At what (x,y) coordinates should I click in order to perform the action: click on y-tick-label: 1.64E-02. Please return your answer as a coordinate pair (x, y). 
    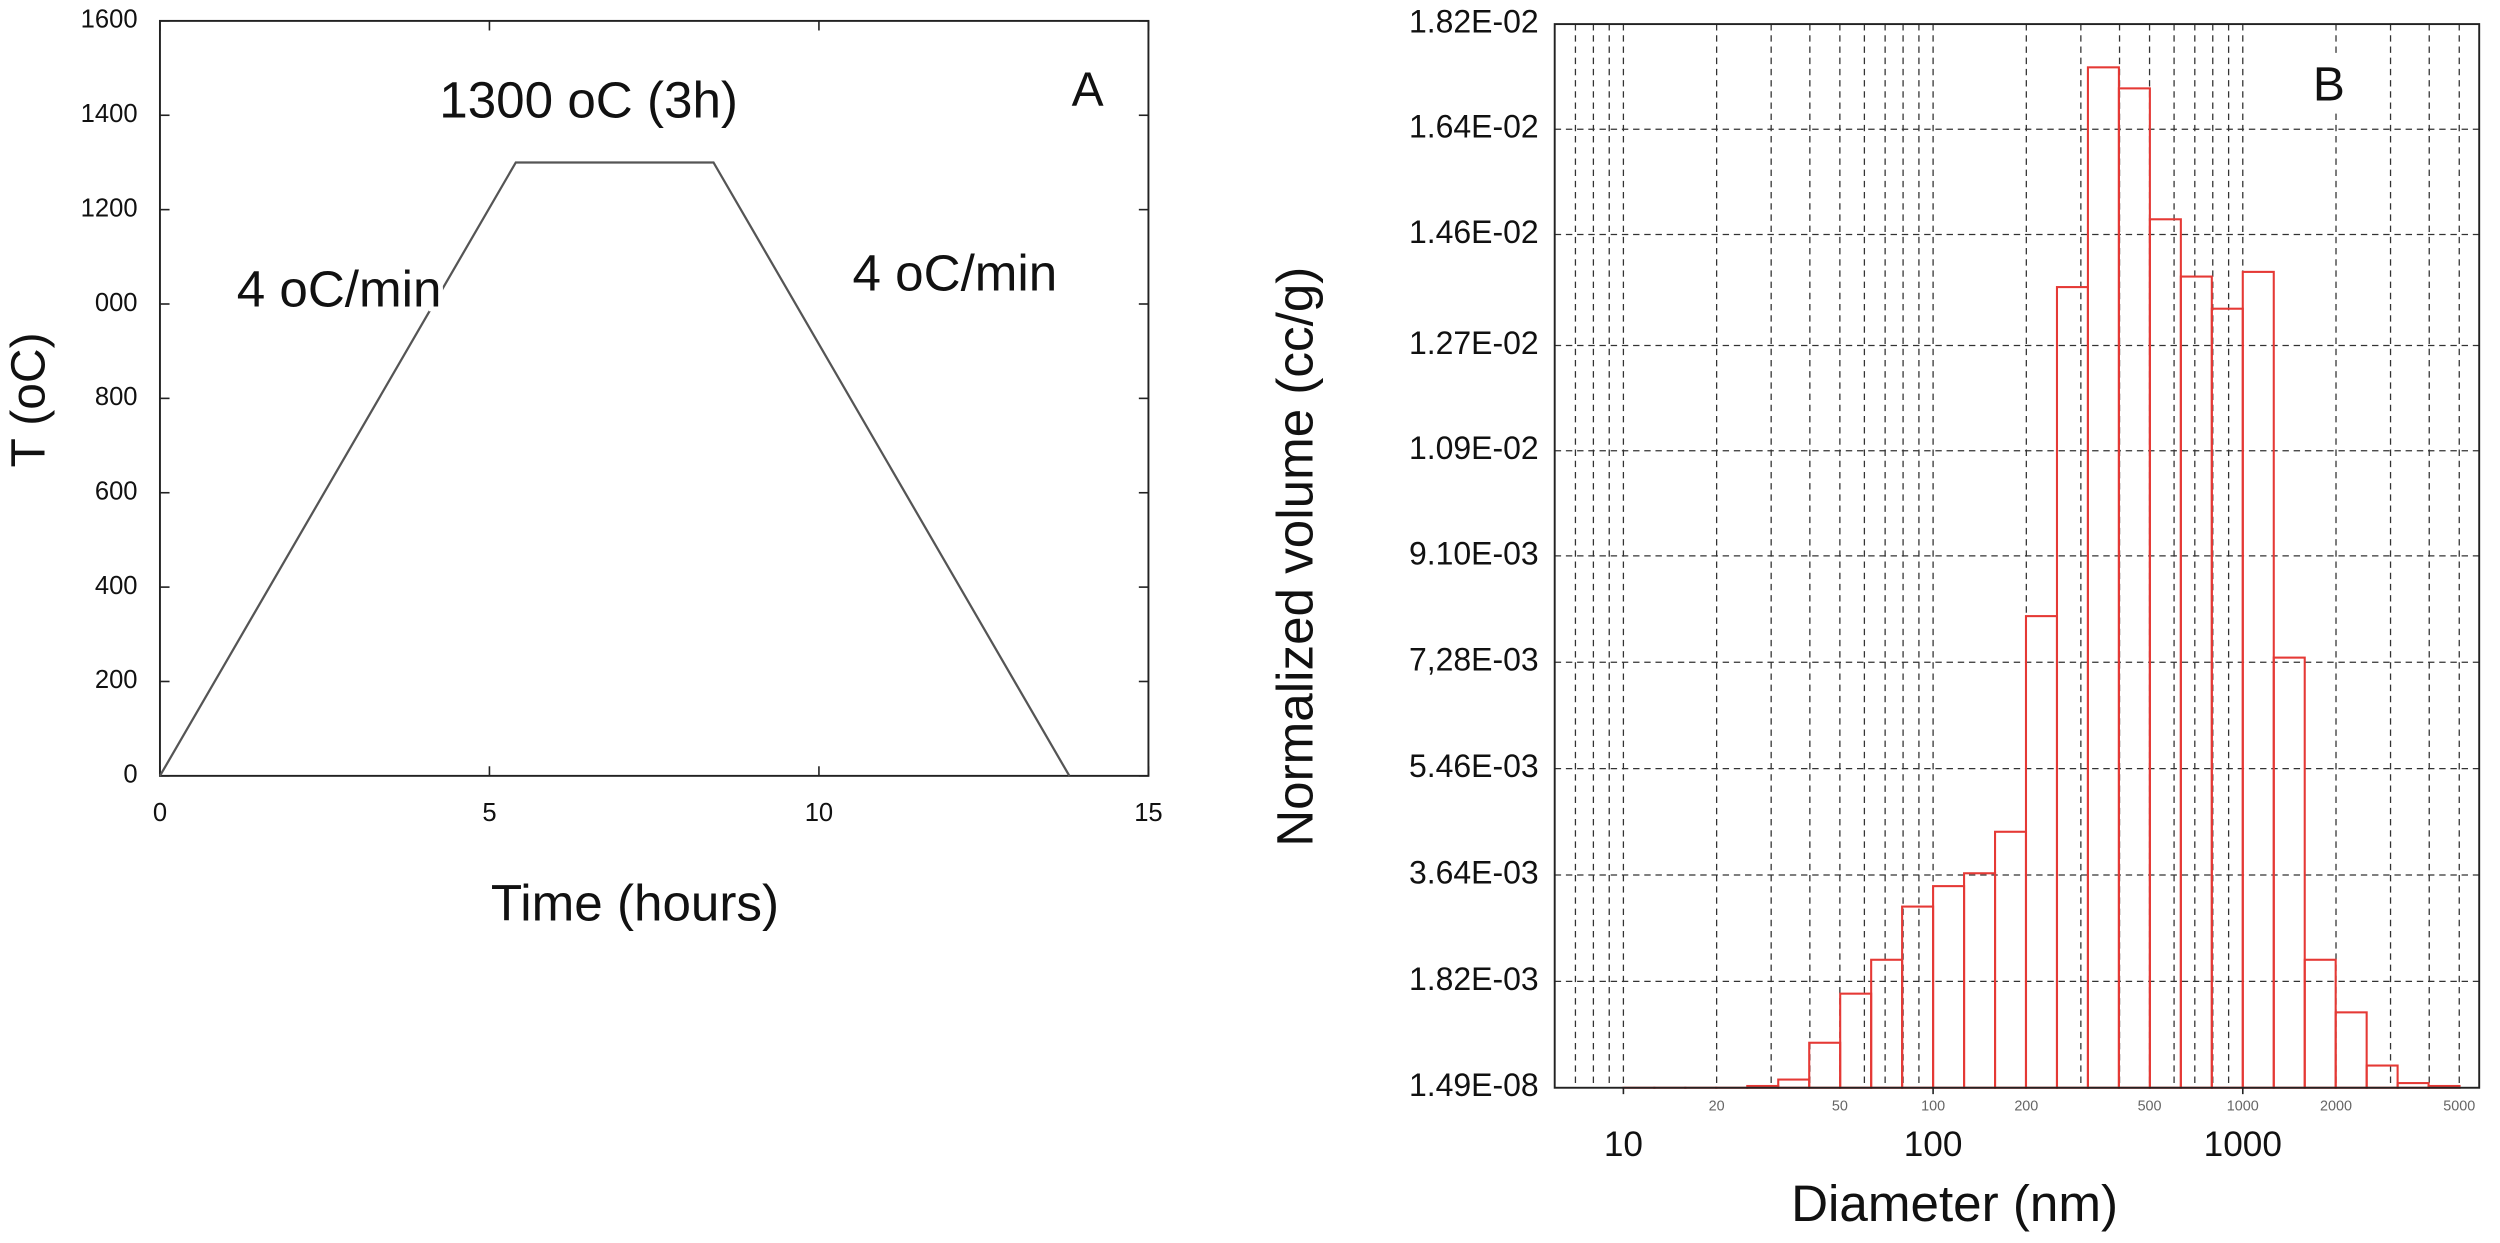
    Looking at the image, I should click on (1474, 127).